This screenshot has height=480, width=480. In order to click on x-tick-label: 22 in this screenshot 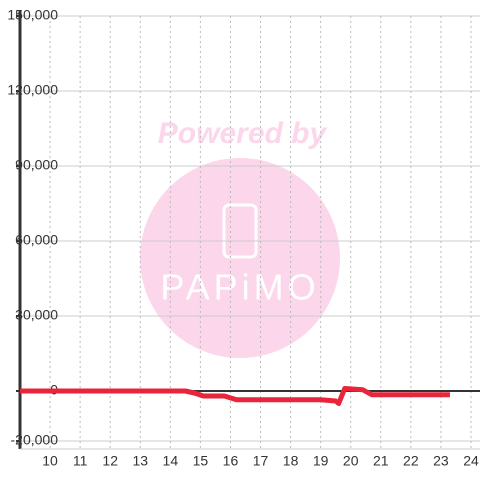, I will do `click(411, 461)`.